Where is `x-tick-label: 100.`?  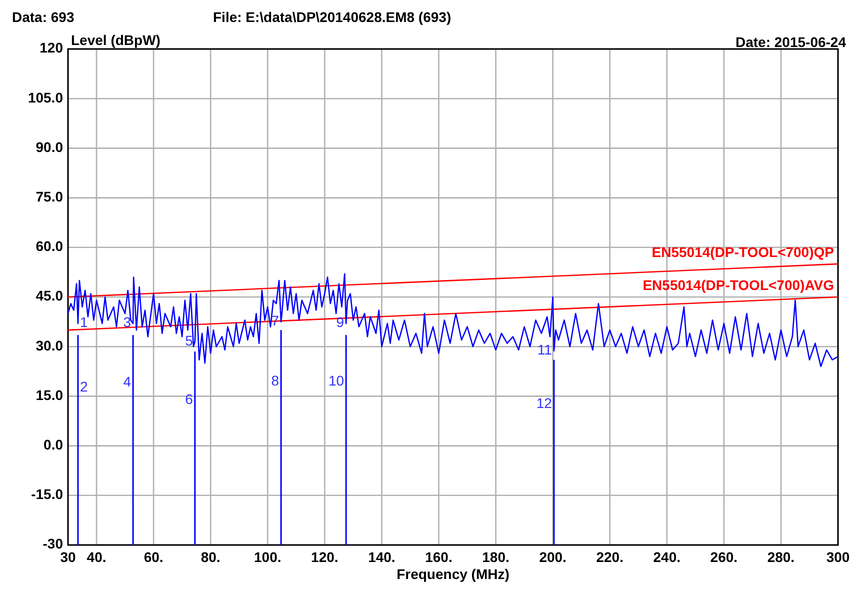 x-tick-label: 100. is located at coordinates (268, 557).